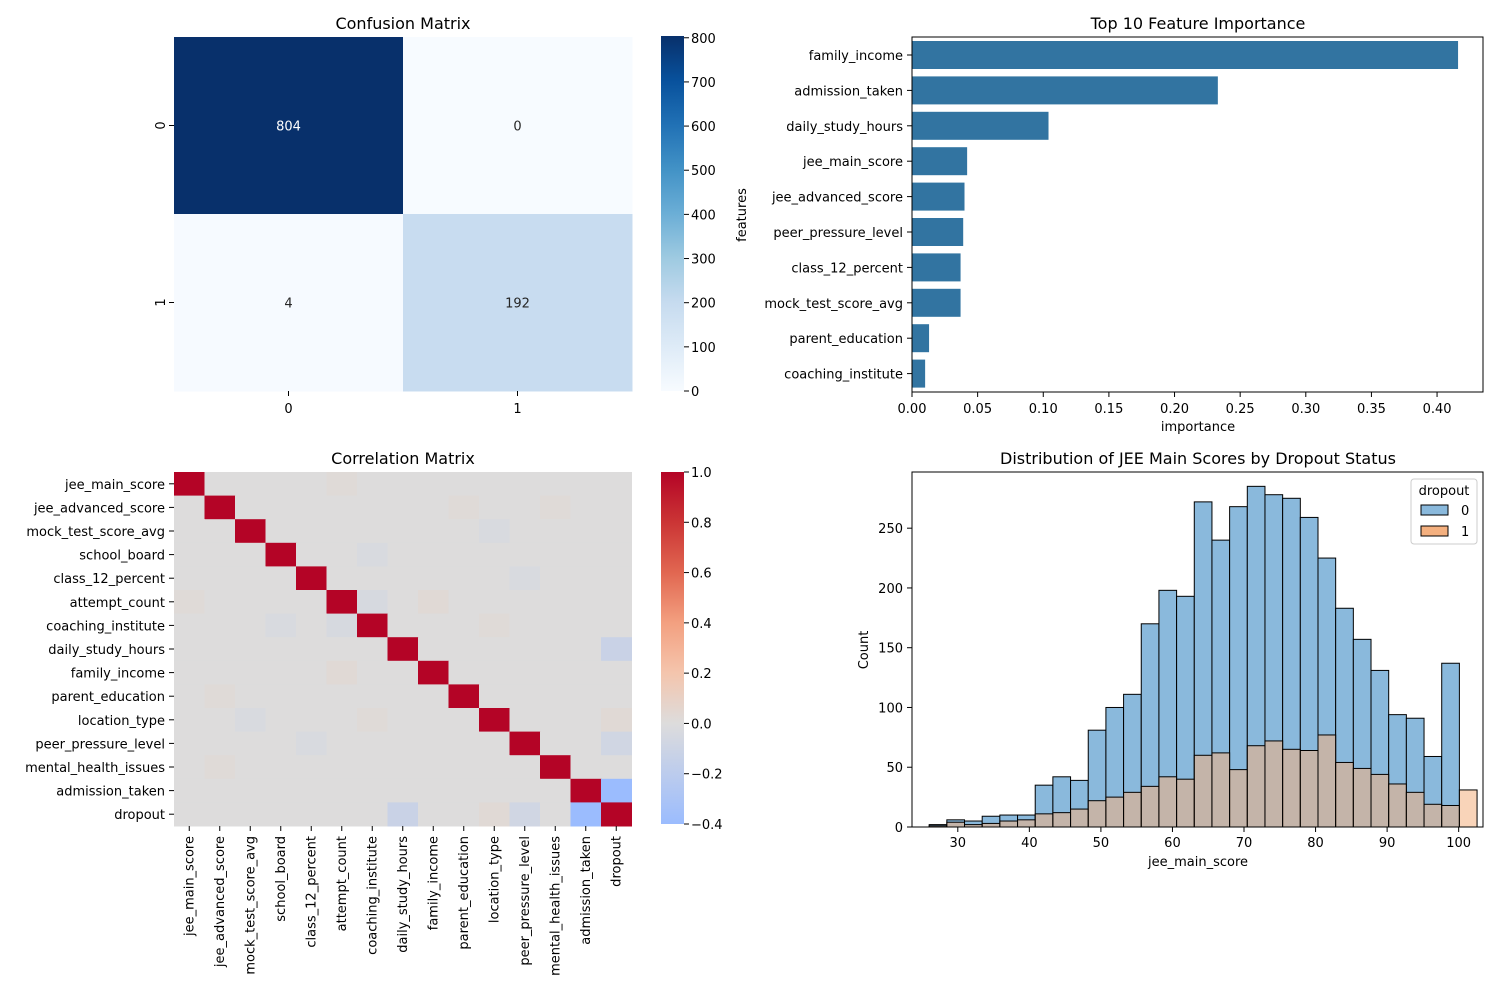 Image resolution: width=1500 pixels, height=1000 pixels. What do you see at coordinates (220, 902) in the screenshot?
I see `corr-xtick-label-1: jee_advanced_score` at bounding box center [220, 902].